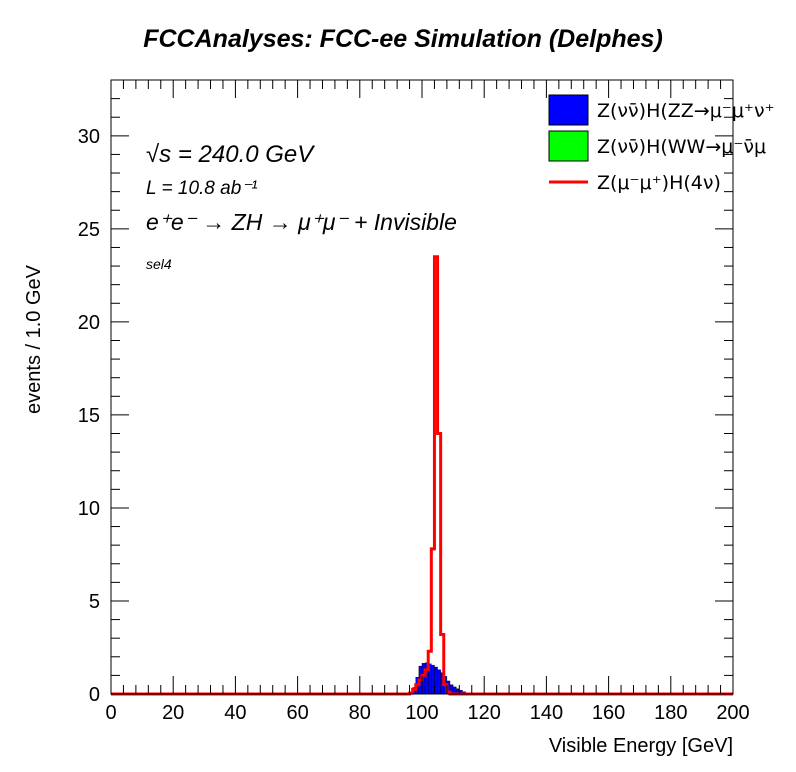  Describe the element at coordinates (159, 264) in the screenshot. I see `selection-annotation: sel4` at that location.